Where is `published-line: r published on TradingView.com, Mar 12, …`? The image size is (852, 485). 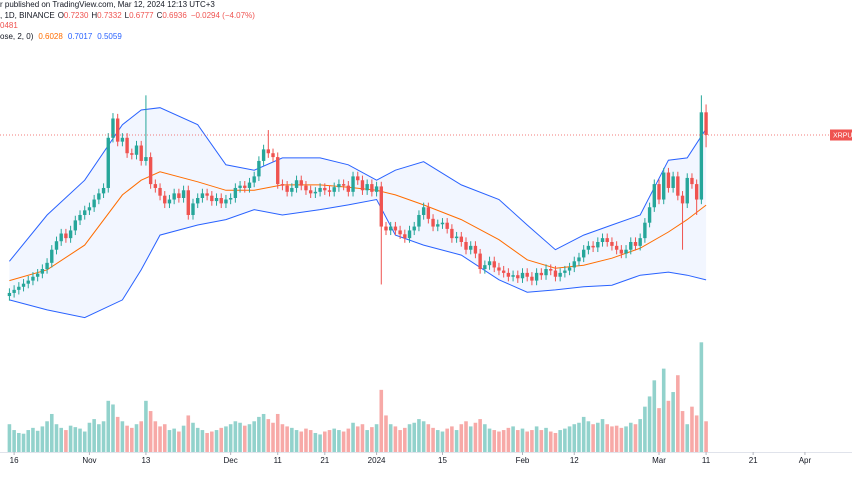 published-line: r published on TradingView.com, Mar 12, … is located at coordinates (107, 4).